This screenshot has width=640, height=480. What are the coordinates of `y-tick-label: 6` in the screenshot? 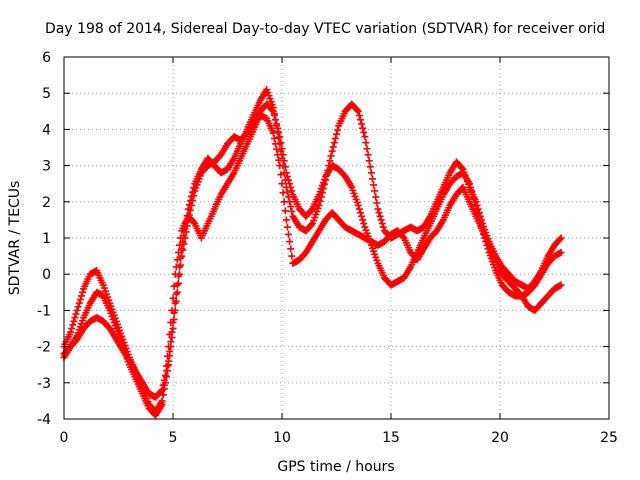 It's located at (46, 58).